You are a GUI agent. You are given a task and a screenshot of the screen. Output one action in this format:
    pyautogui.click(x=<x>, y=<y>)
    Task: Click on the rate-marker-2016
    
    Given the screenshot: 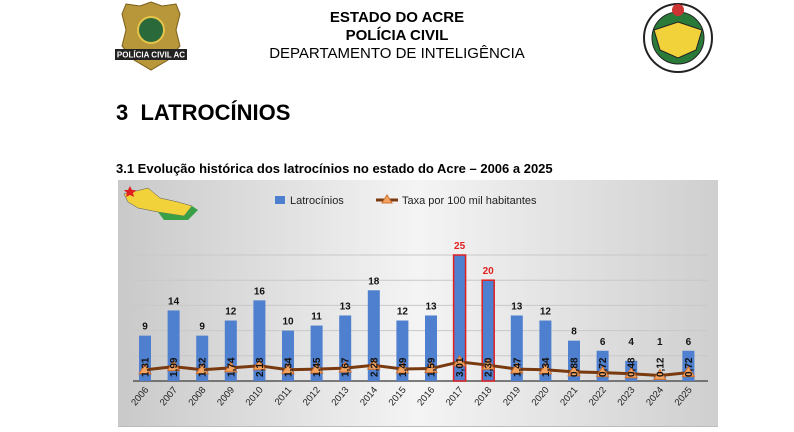 What is the action you would take?
    pyautogui.click(x=431, y=367)
    